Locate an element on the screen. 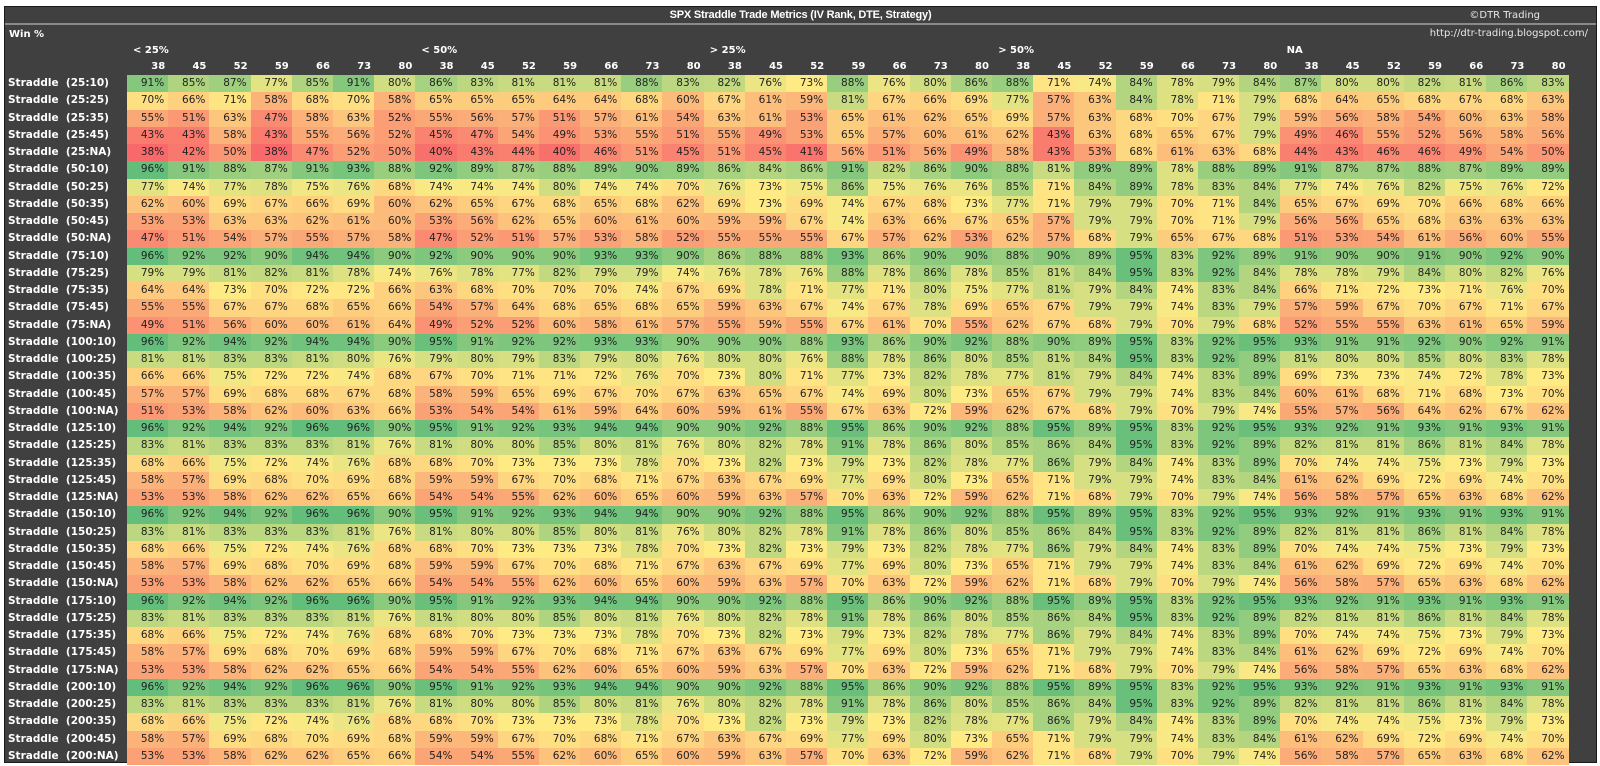 This screenshot has width=1600, height=766. heatmap-cell: 93% is located at coordinates (1507, 515).